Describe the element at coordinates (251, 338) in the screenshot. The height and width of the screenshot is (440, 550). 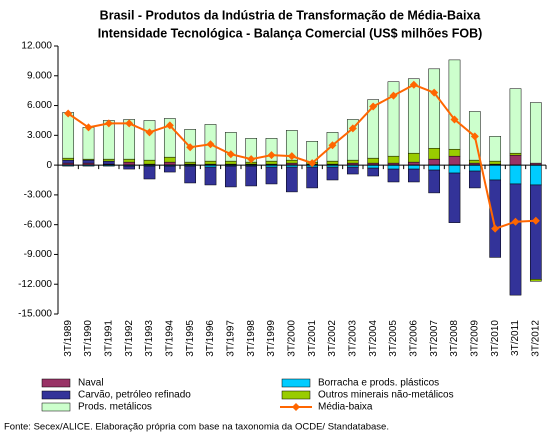
I see `x-tick-label: 3T/1998` at that location.